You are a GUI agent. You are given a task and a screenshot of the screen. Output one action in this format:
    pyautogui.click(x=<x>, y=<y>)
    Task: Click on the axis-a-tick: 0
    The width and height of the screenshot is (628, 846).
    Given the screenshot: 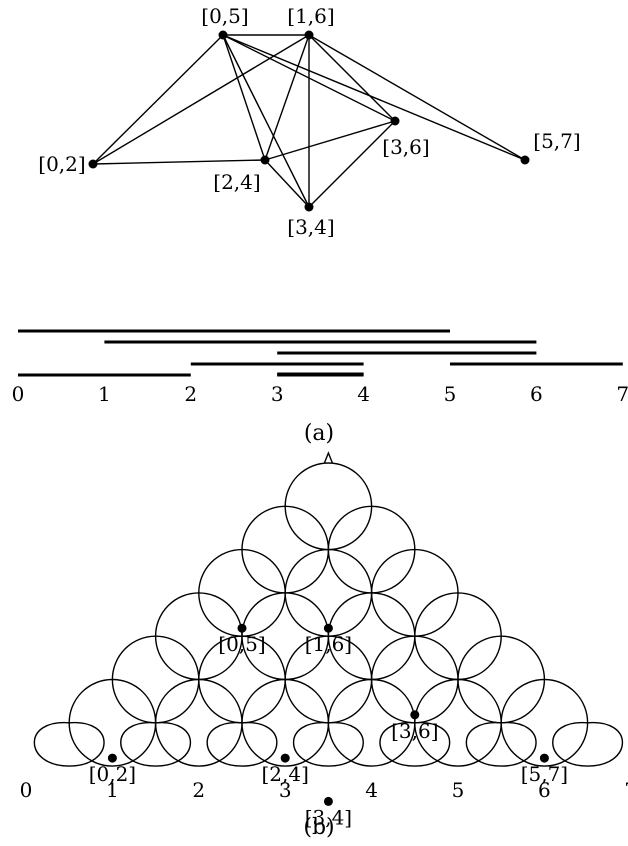 What is the action you would take?
    pyautogui.click(x=18, y=394)
    